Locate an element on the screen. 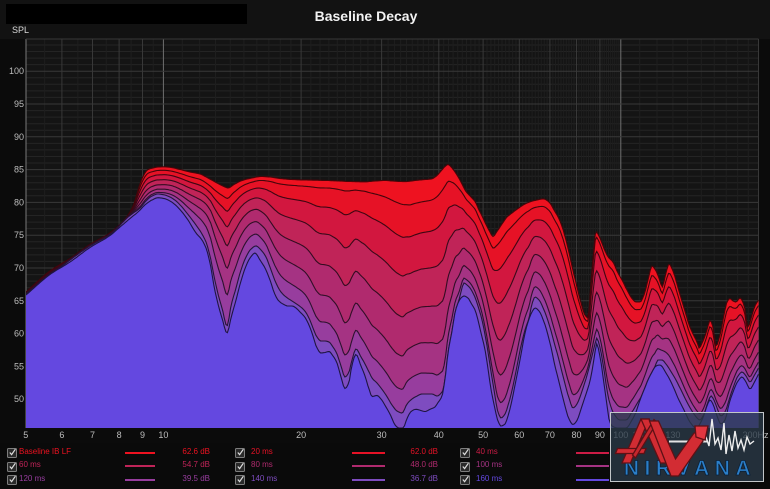 This screenshot has height=489, width=770. svg-text: 8 is located at coordinates (119, 435).